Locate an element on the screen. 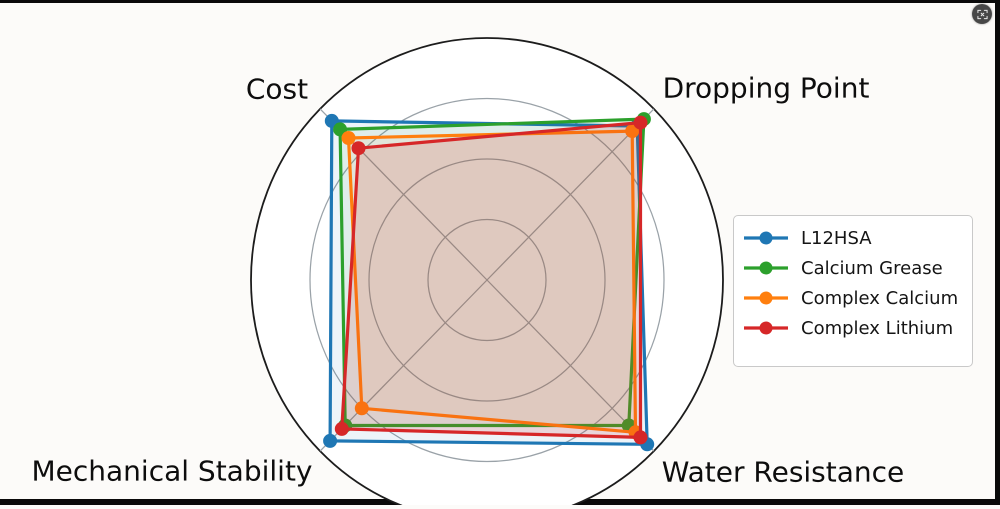 The image size is (1000, 509). legend-label-complex-lithium: Complex Lithium is located at coordinates (877, 328).